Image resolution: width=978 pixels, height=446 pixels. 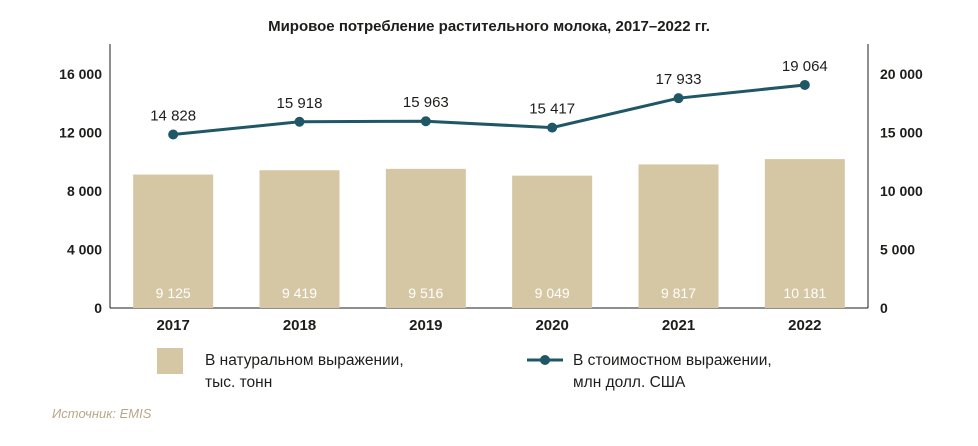 I want to click on legend-line-marker, so click(x=545, y=360).